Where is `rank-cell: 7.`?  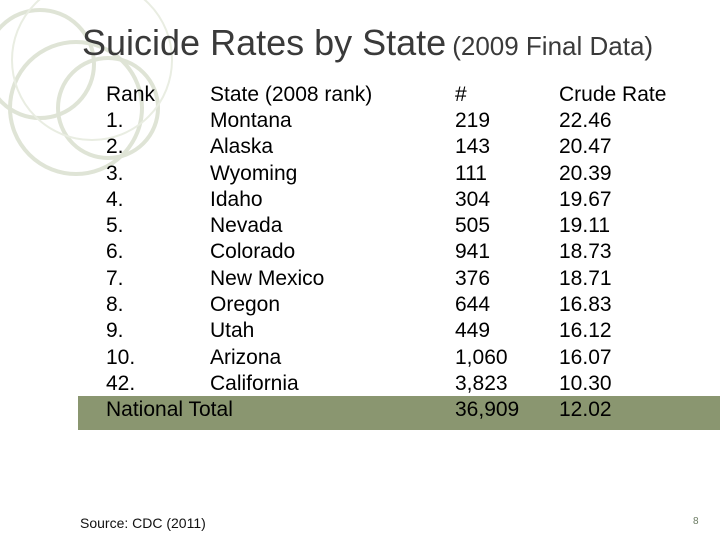 rank-cell: 7. is located at coordinates (115, 278).